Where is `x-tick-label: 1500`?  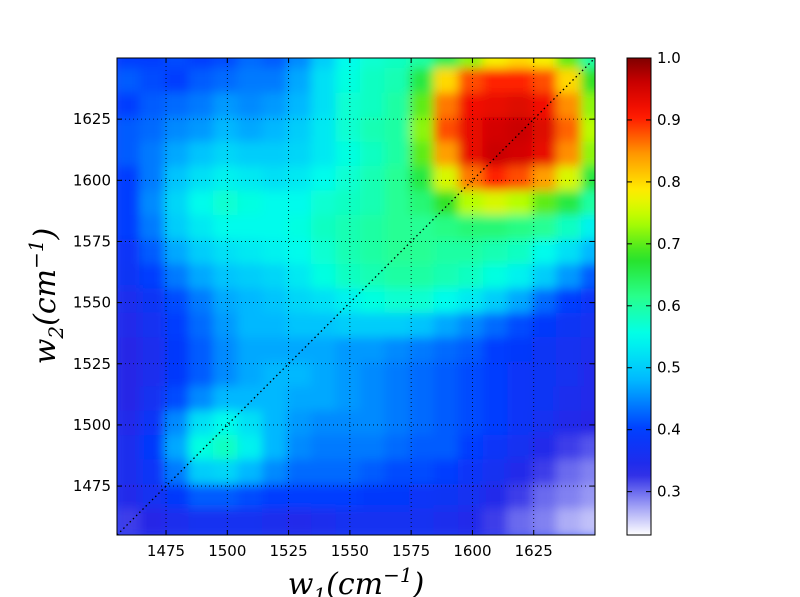 x-tick-label: 1500 is located at coordinates (227, 551).